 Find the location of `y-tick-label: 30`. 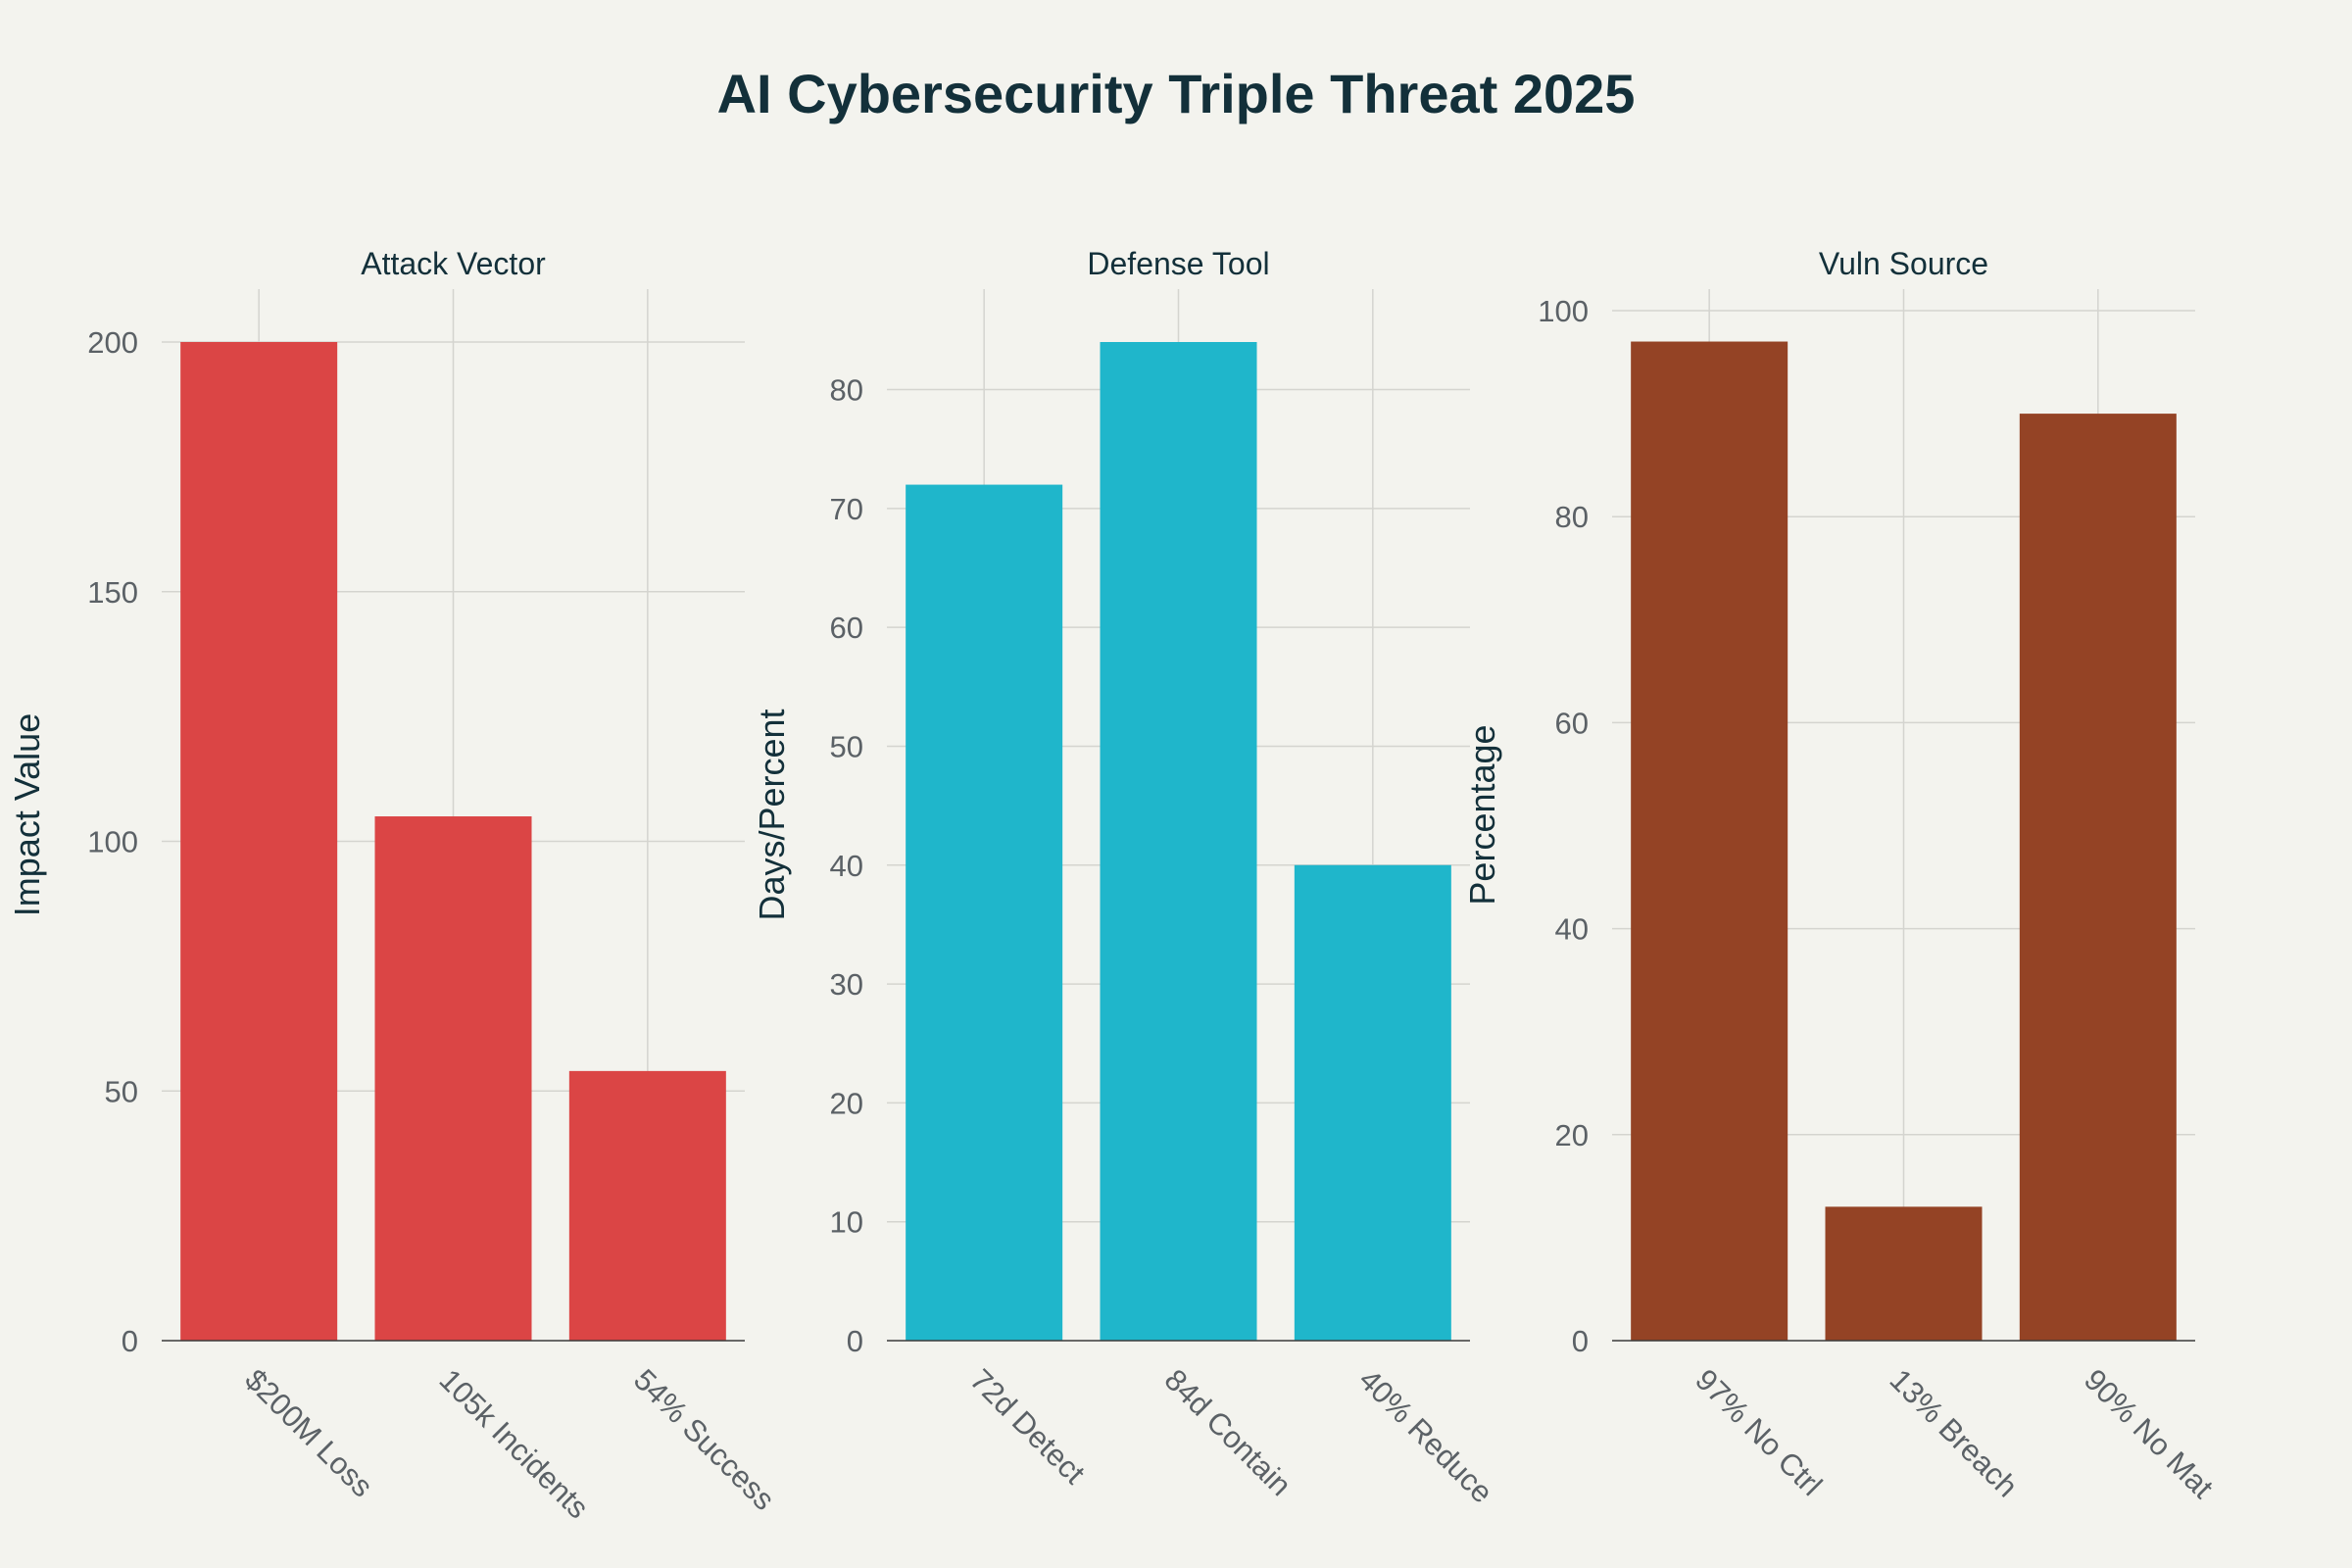

y-tick-label: 30 is located at coordinates (846, 984).